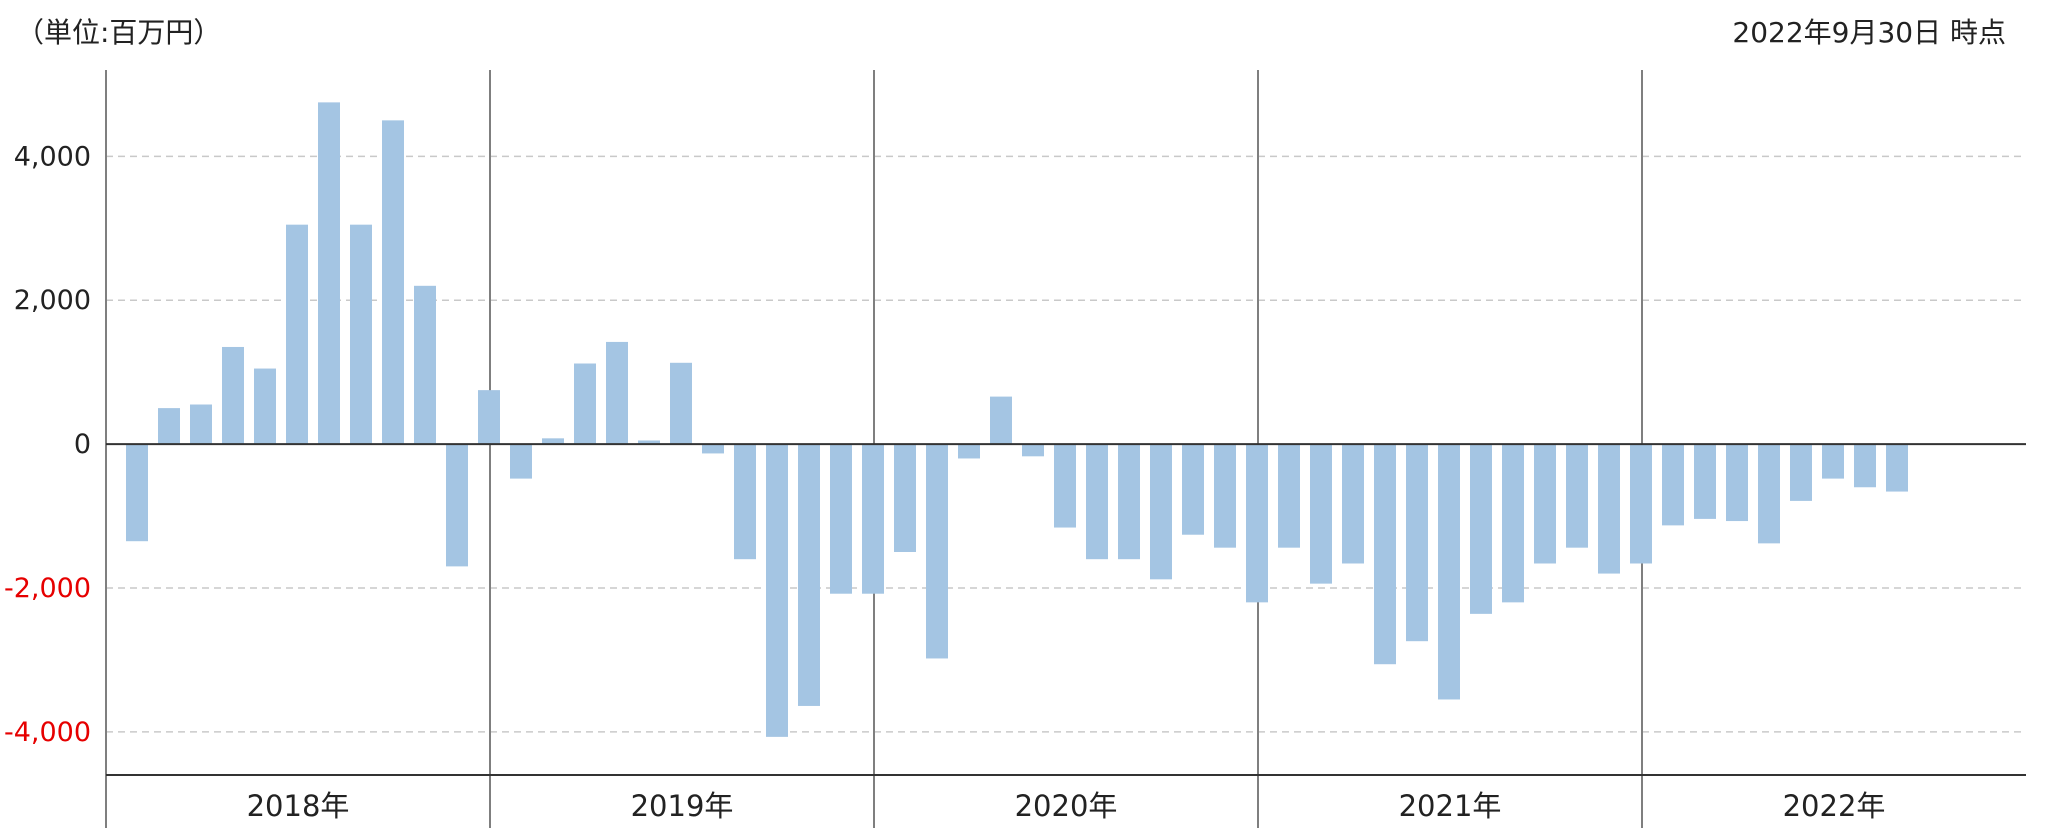 Image resolution: width=2047 pixels, height=839 pixels. Describe the element at coordinates (1066, 806) in the screenshot. I see `x-group-label: 2020年` at that location.